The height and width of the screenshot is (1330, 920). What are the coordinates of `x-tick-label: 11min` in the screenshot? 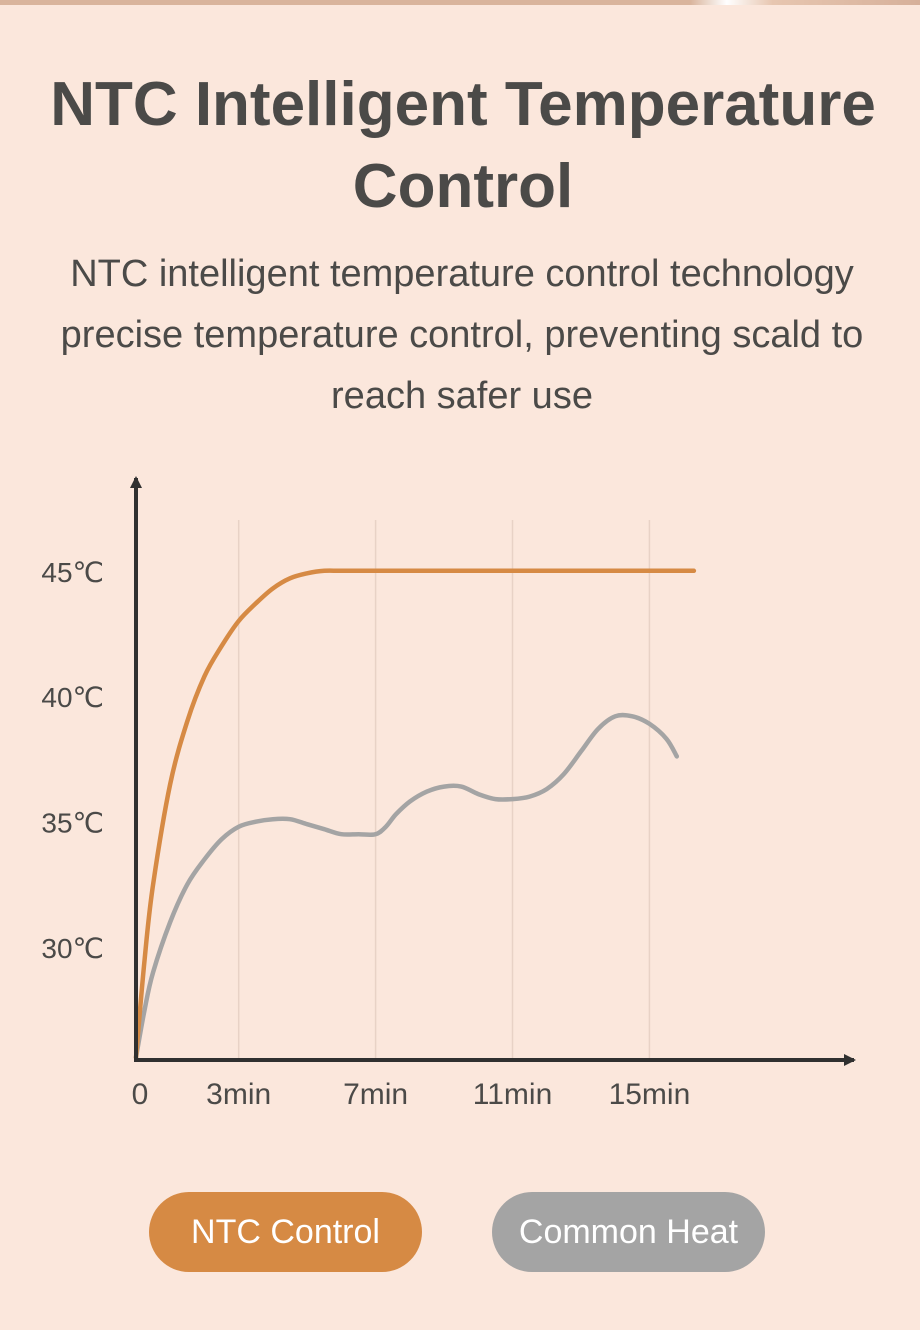 It's located at (512, 1094).